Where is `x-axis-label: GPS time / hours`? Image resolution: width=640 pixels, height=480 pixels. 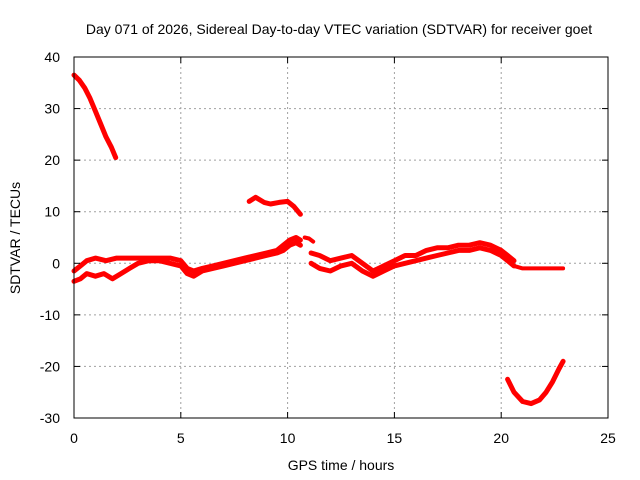 x-axis-label: GPS time / hours is located at coordinates (341, 465).